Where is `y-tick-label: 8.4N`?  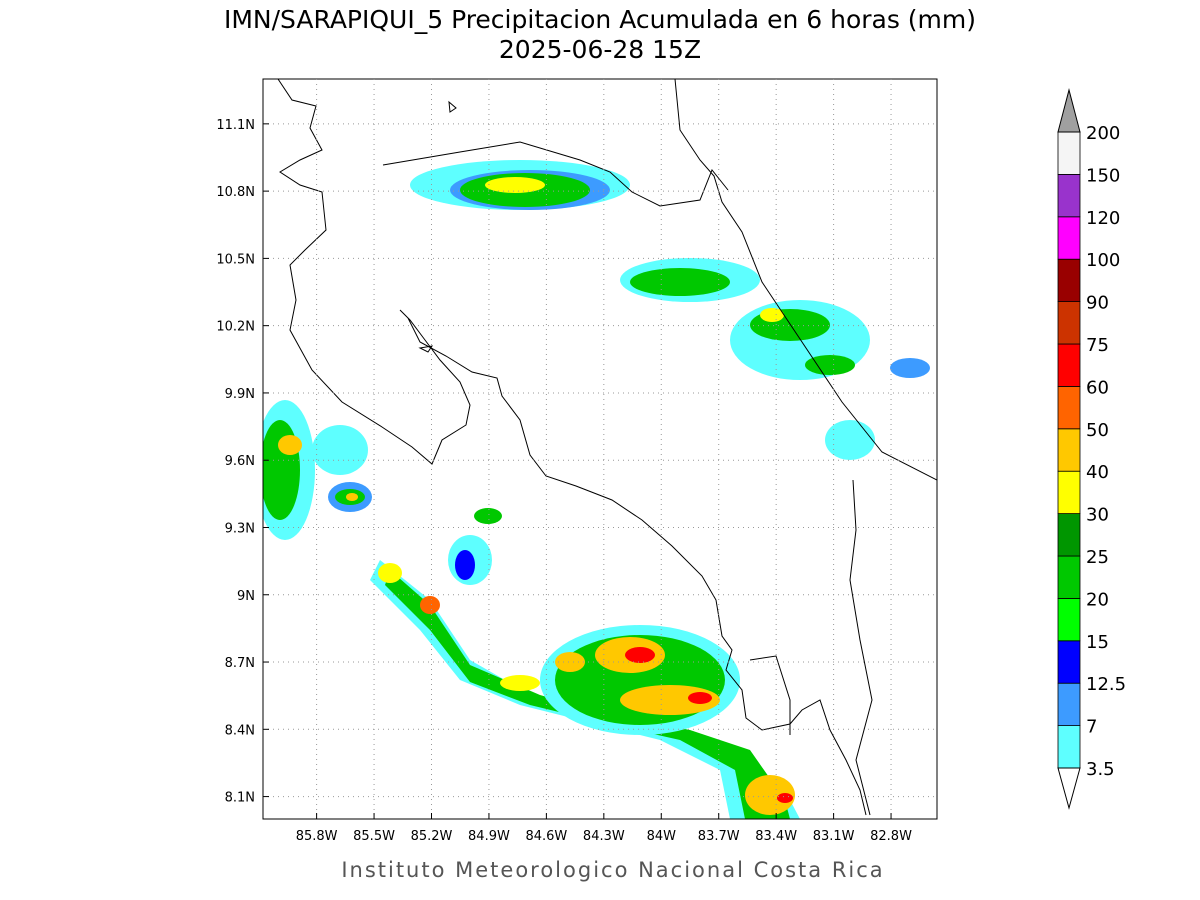 y-tick-label: 8.4N is located at coordinates (240, 730).